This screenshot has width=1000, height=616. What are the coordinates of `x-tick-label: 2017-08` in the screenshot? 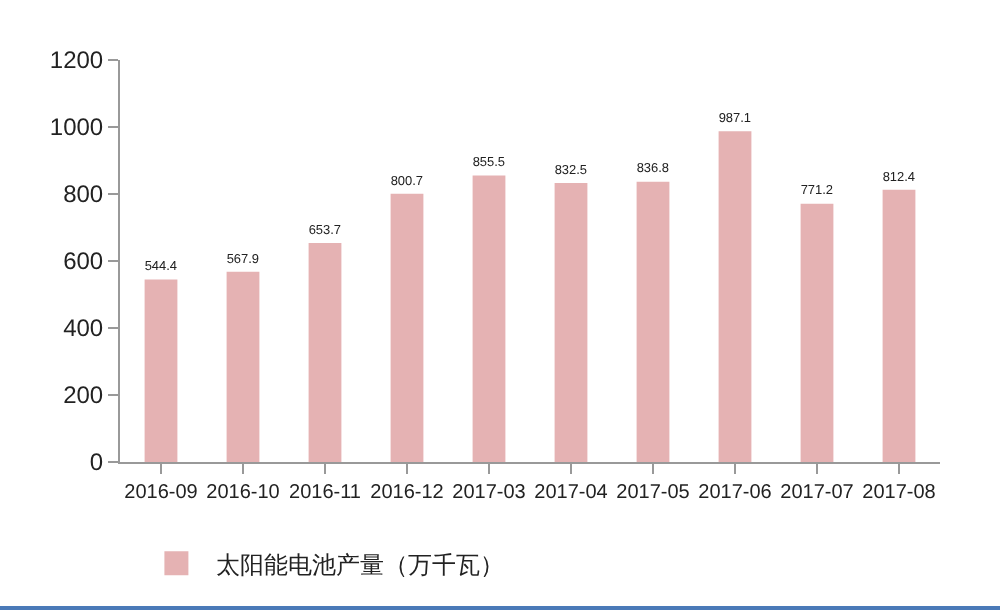 It's located at (899, 493).